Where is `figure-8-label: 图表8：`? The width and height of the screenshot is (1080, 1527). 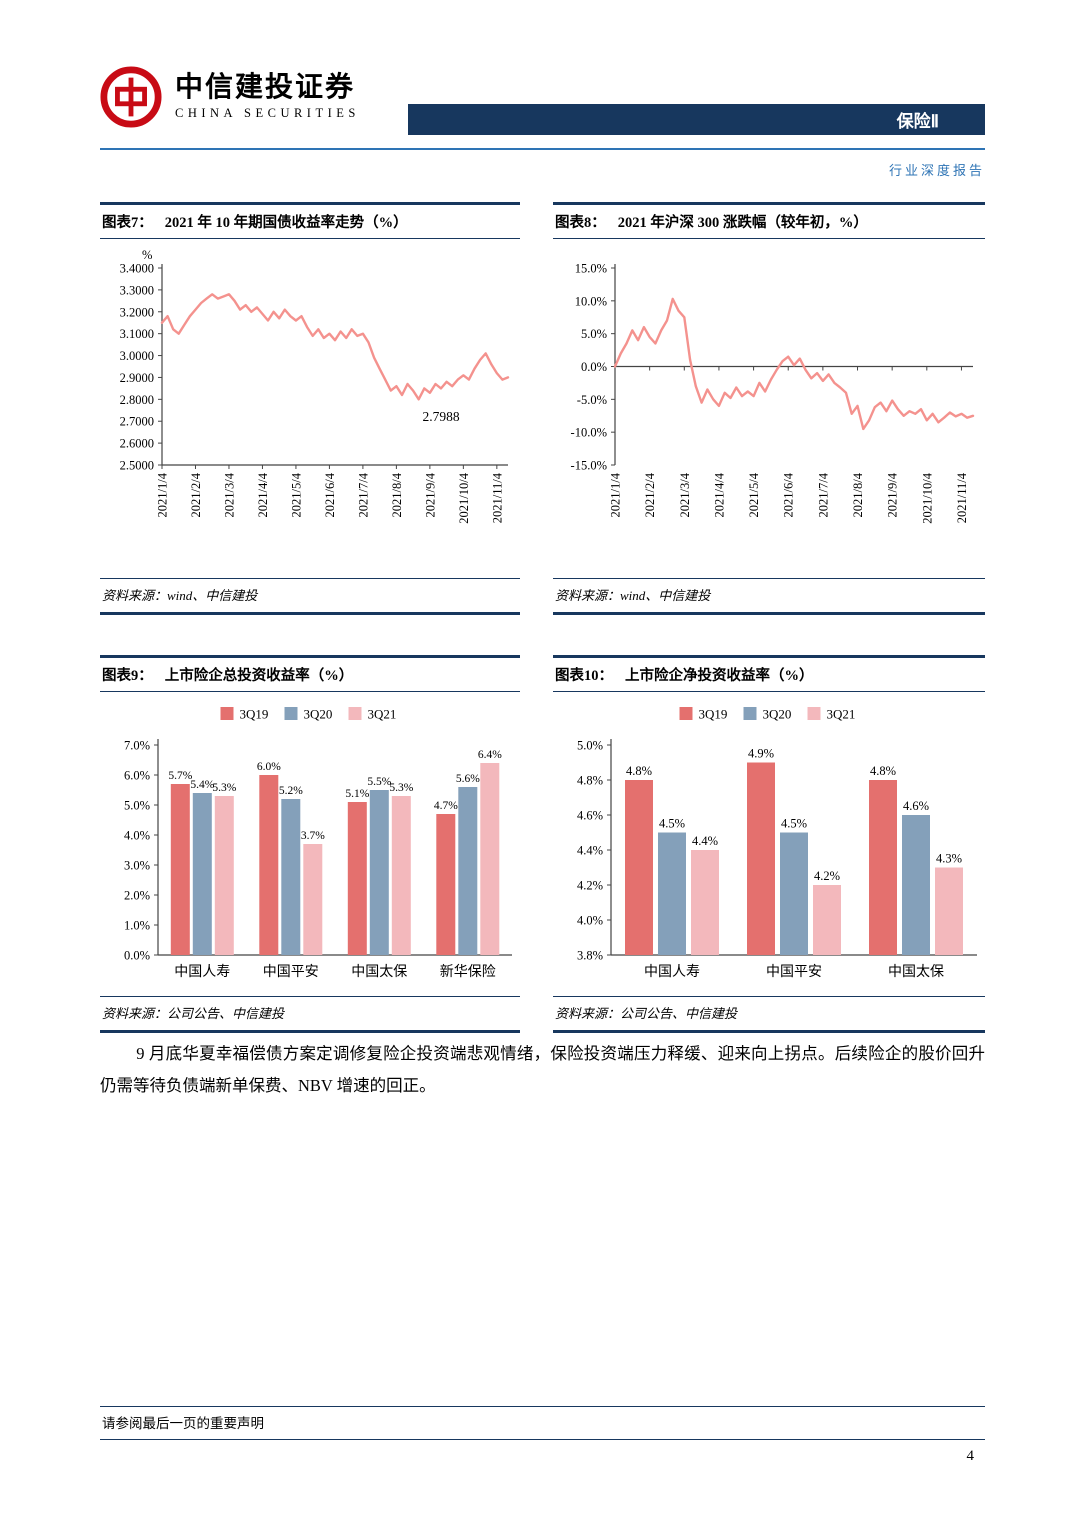
figure-8-label: 图表8： is located at coordinates (580, 223).